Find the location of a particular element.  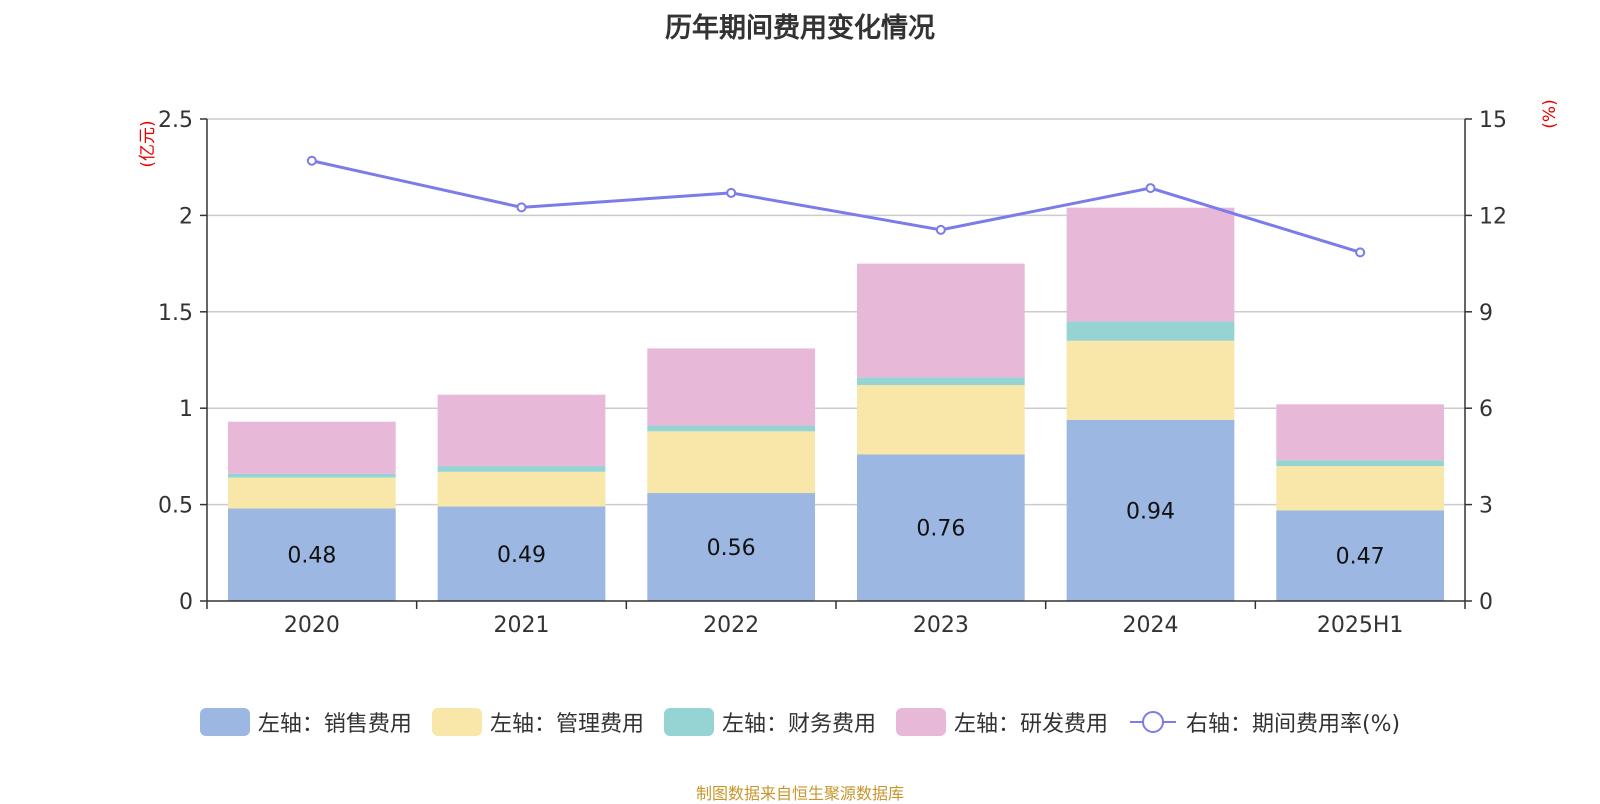

right-tick-label: 9 is located at coordinates (1486, 313).